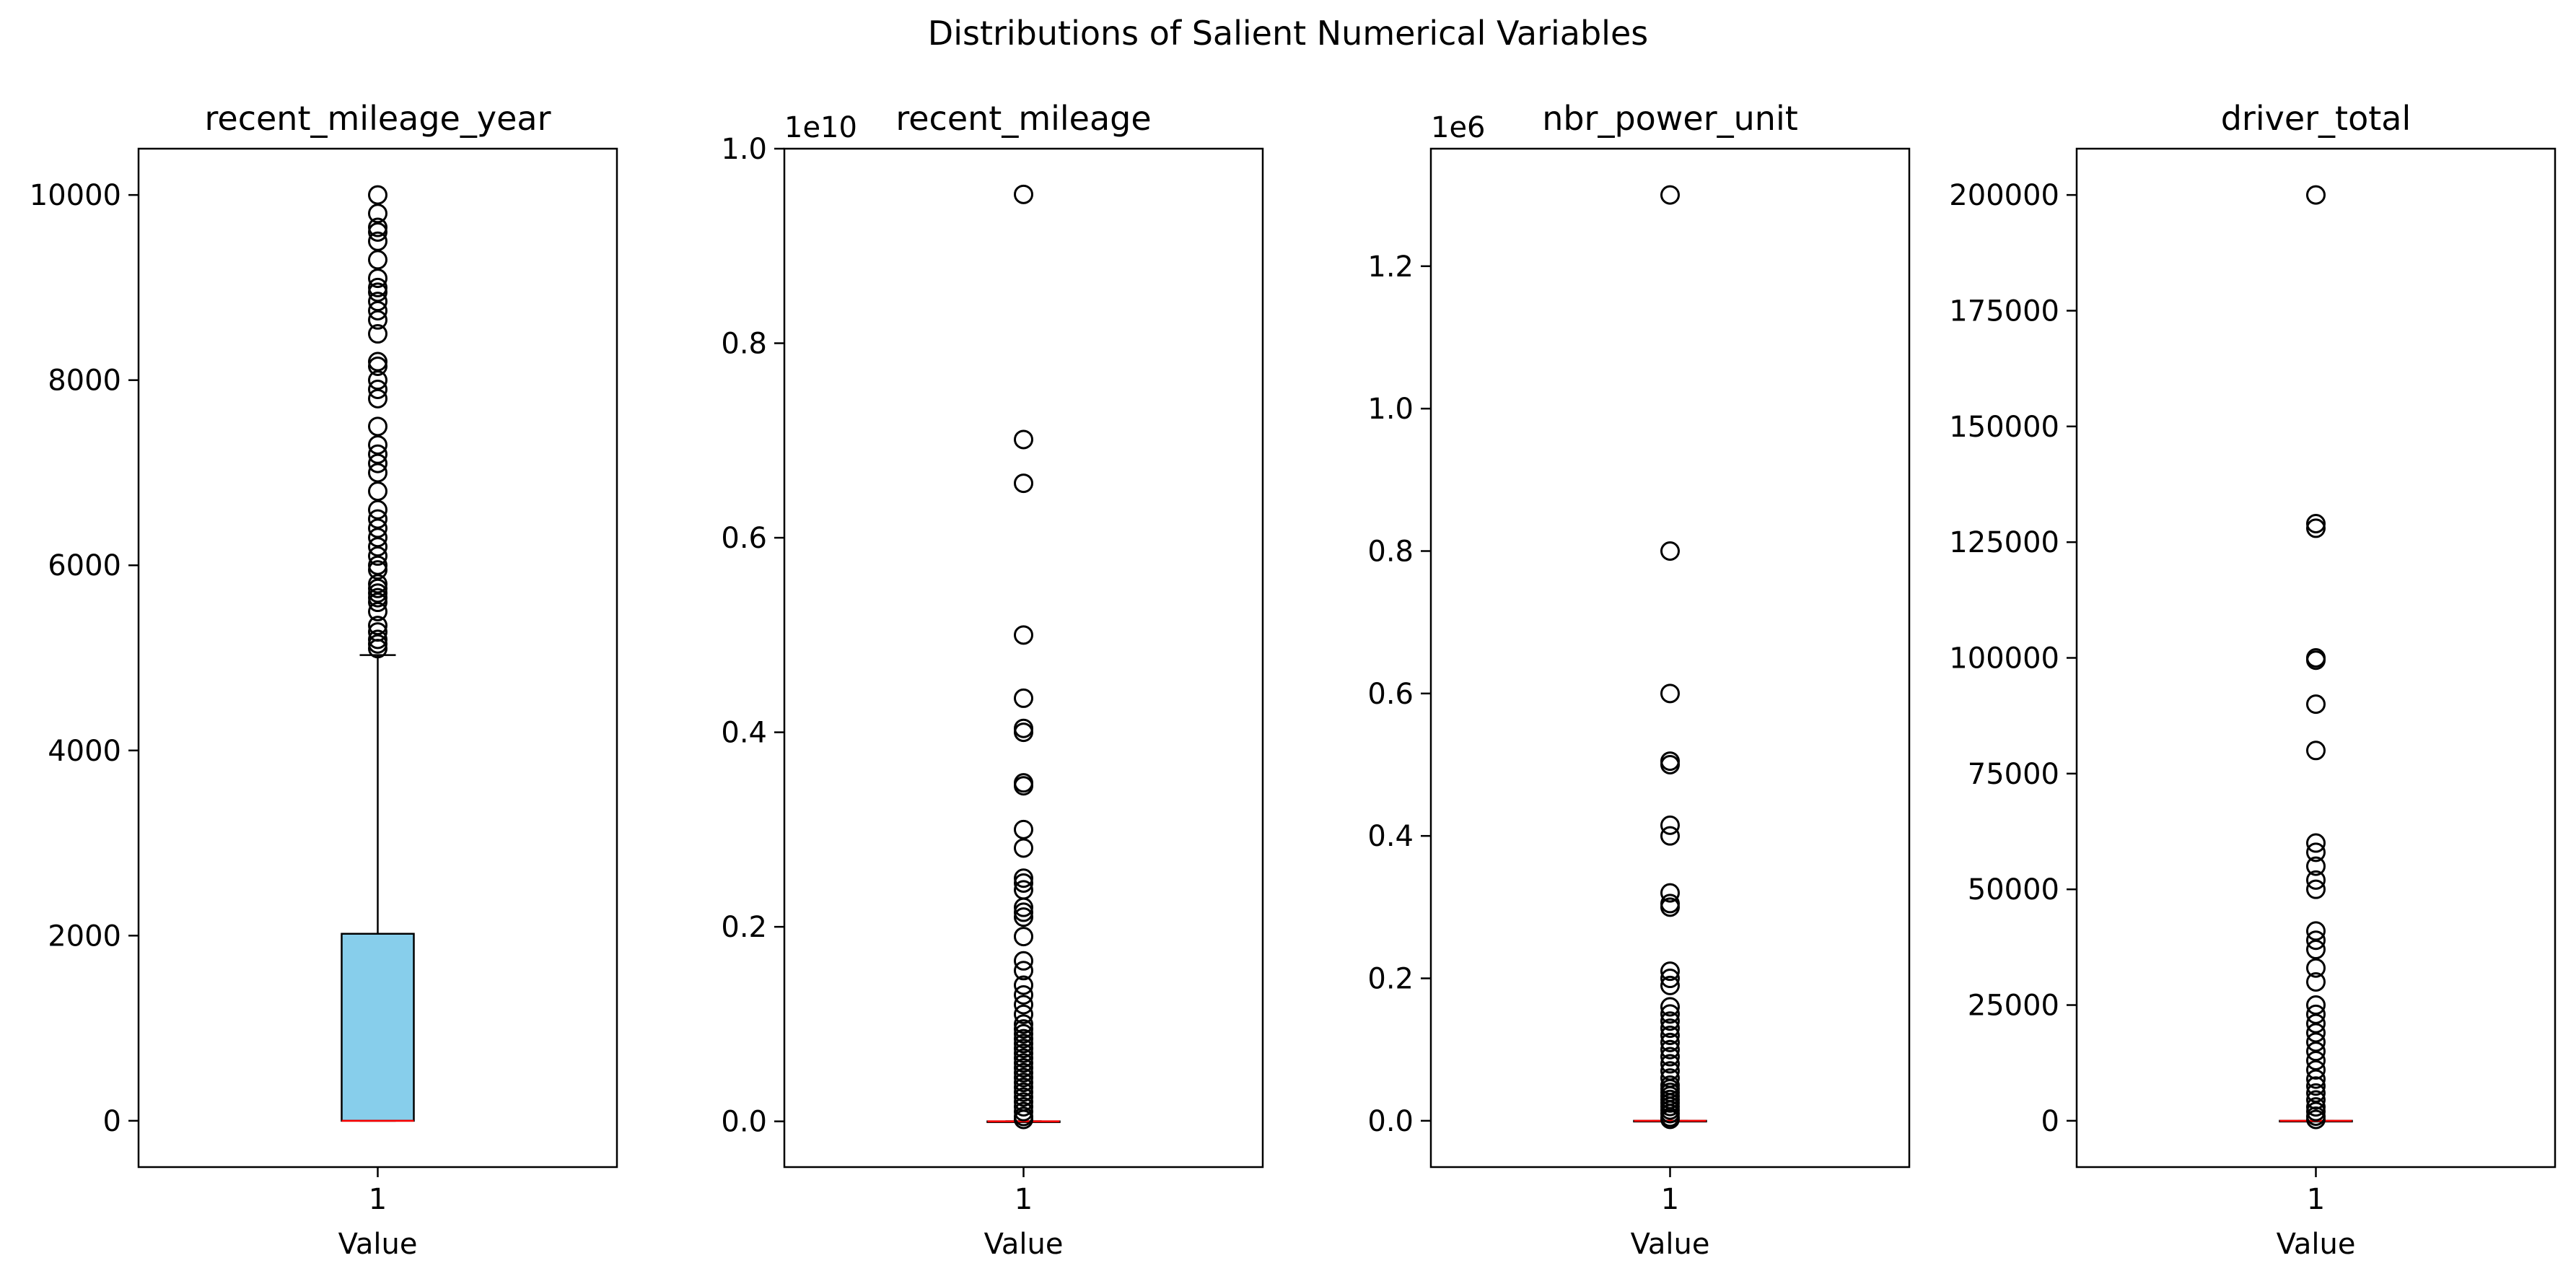 The width and height of the screenshot is (2576, 1284). I want to click on y-tick-label: 0, so click(112, 1121).